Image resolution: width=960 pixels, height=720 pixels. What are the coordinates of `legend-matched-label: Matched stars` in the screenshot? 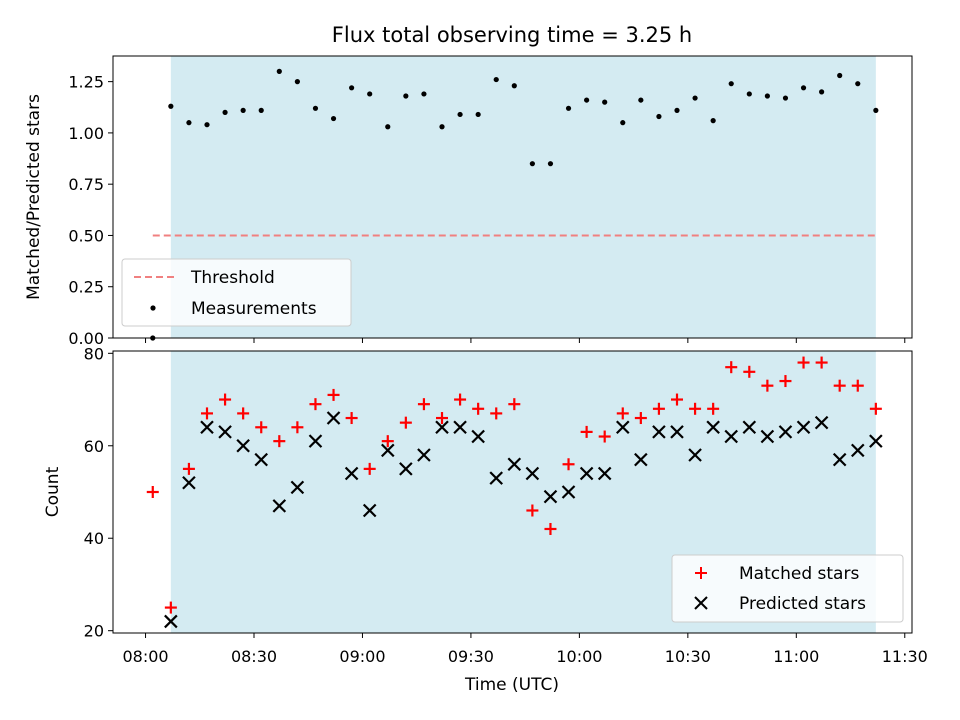 It's located at (799, 574).